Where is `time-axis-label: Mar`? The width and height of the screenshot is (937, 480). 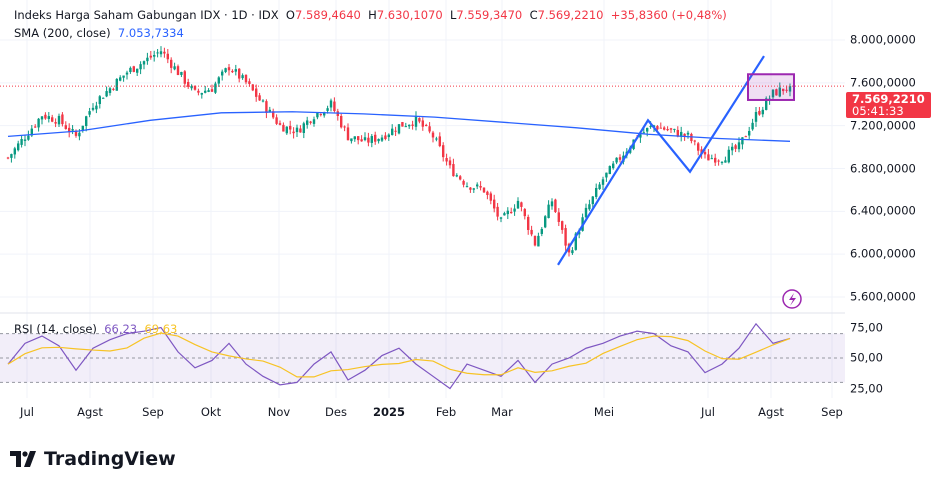
time-axis-label: Mar is located at coordinates (502, 412).